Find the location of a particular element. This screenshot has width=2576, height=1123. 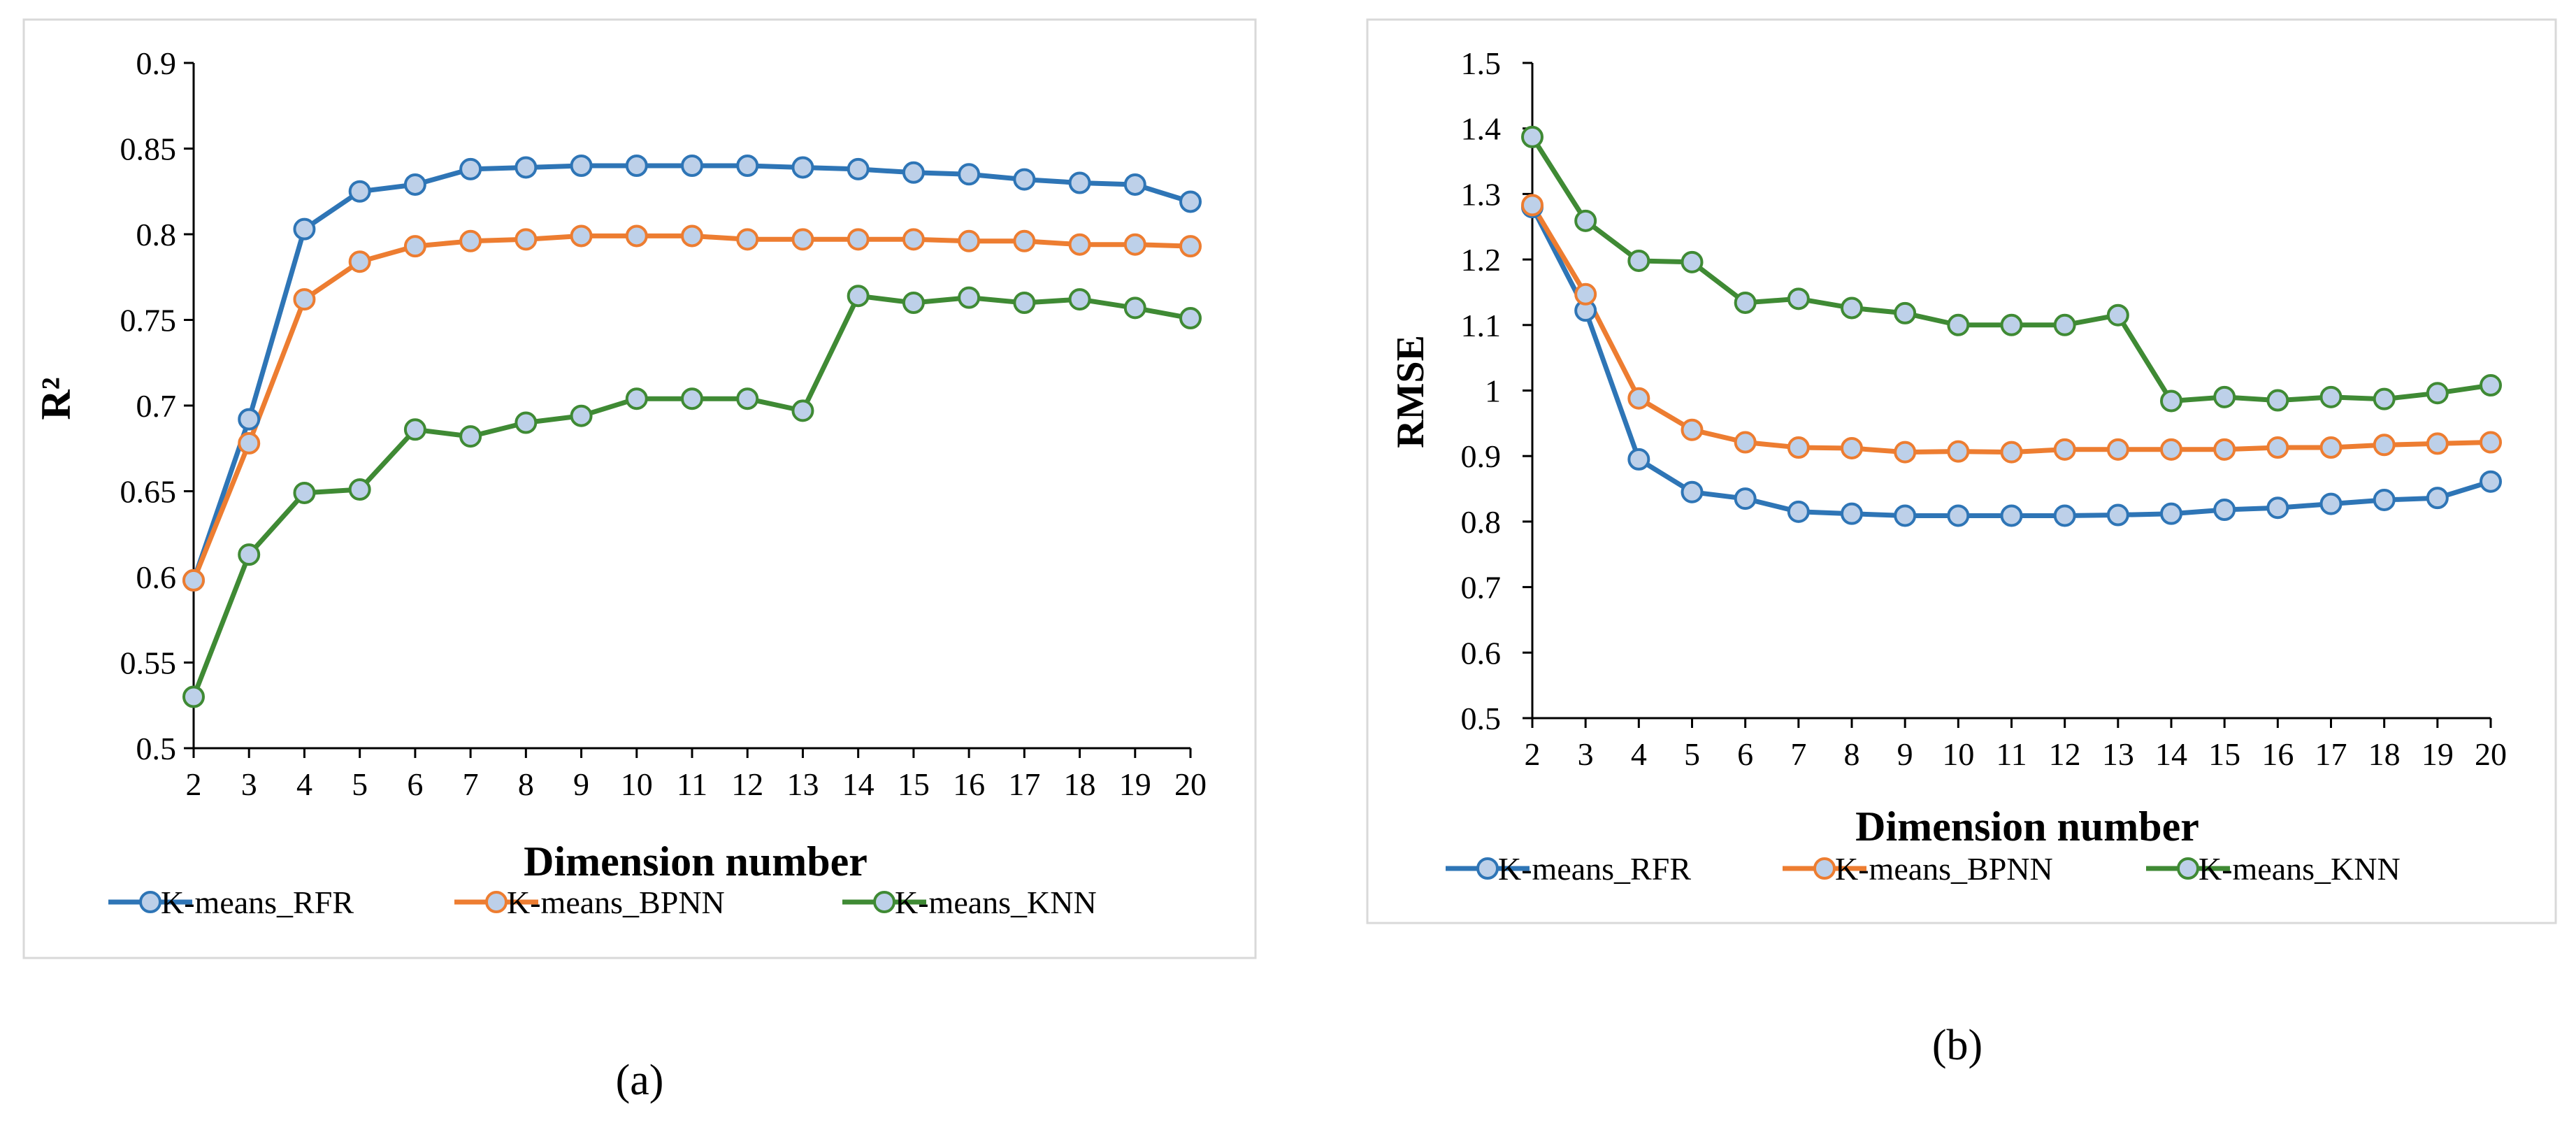

legend-label: K-means_BPNN is located at coordinates (1944, 869).